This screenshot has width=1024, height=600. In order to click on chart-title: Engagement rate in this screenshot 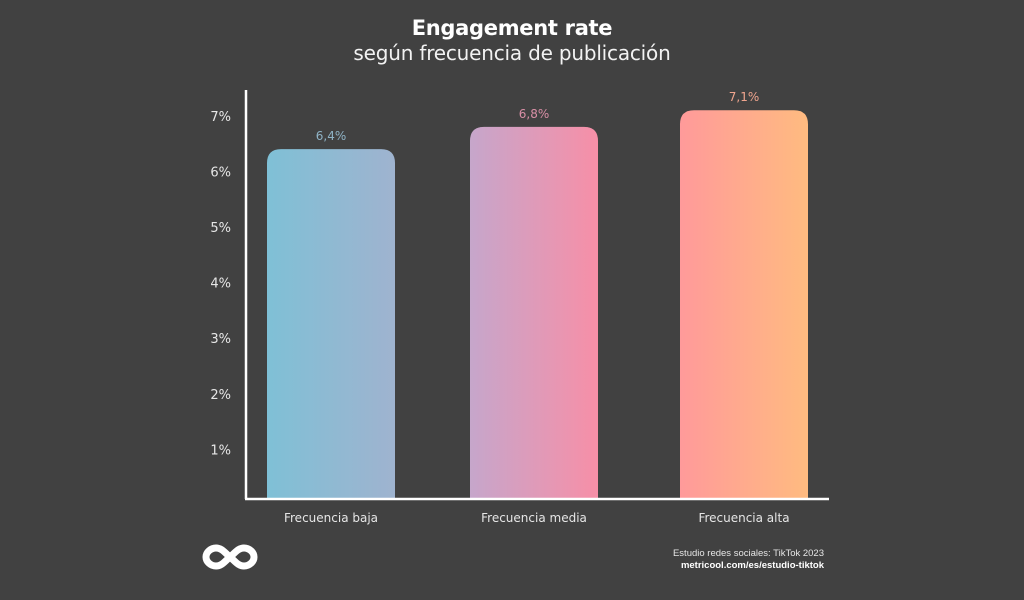, I will do `click(512, 28)`.